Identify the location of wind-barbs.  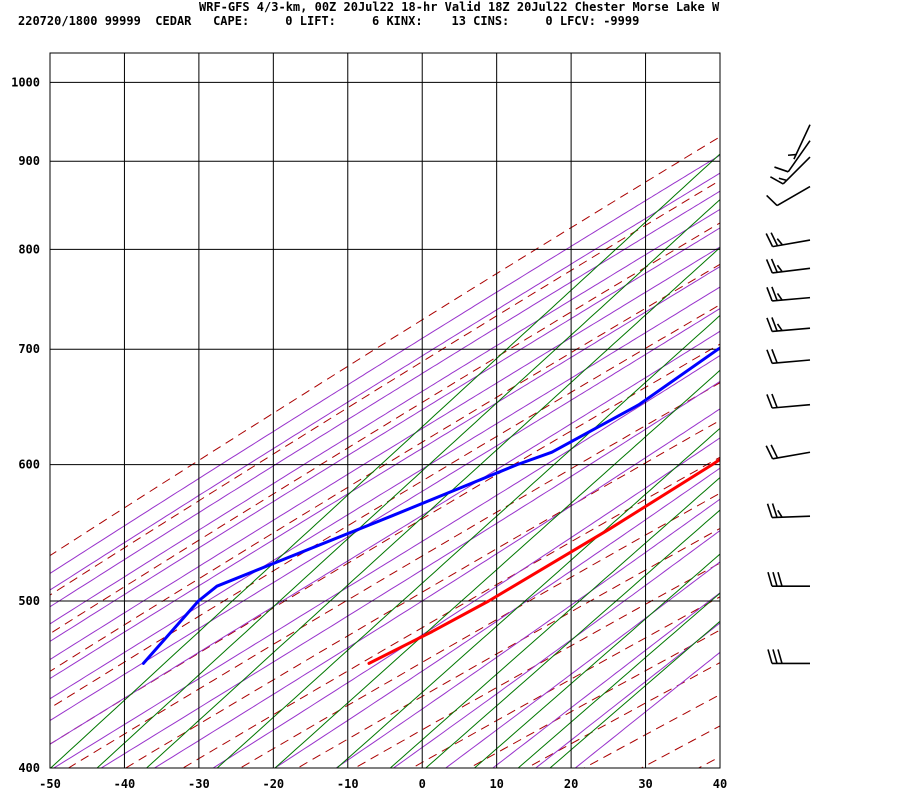
(788, 394).